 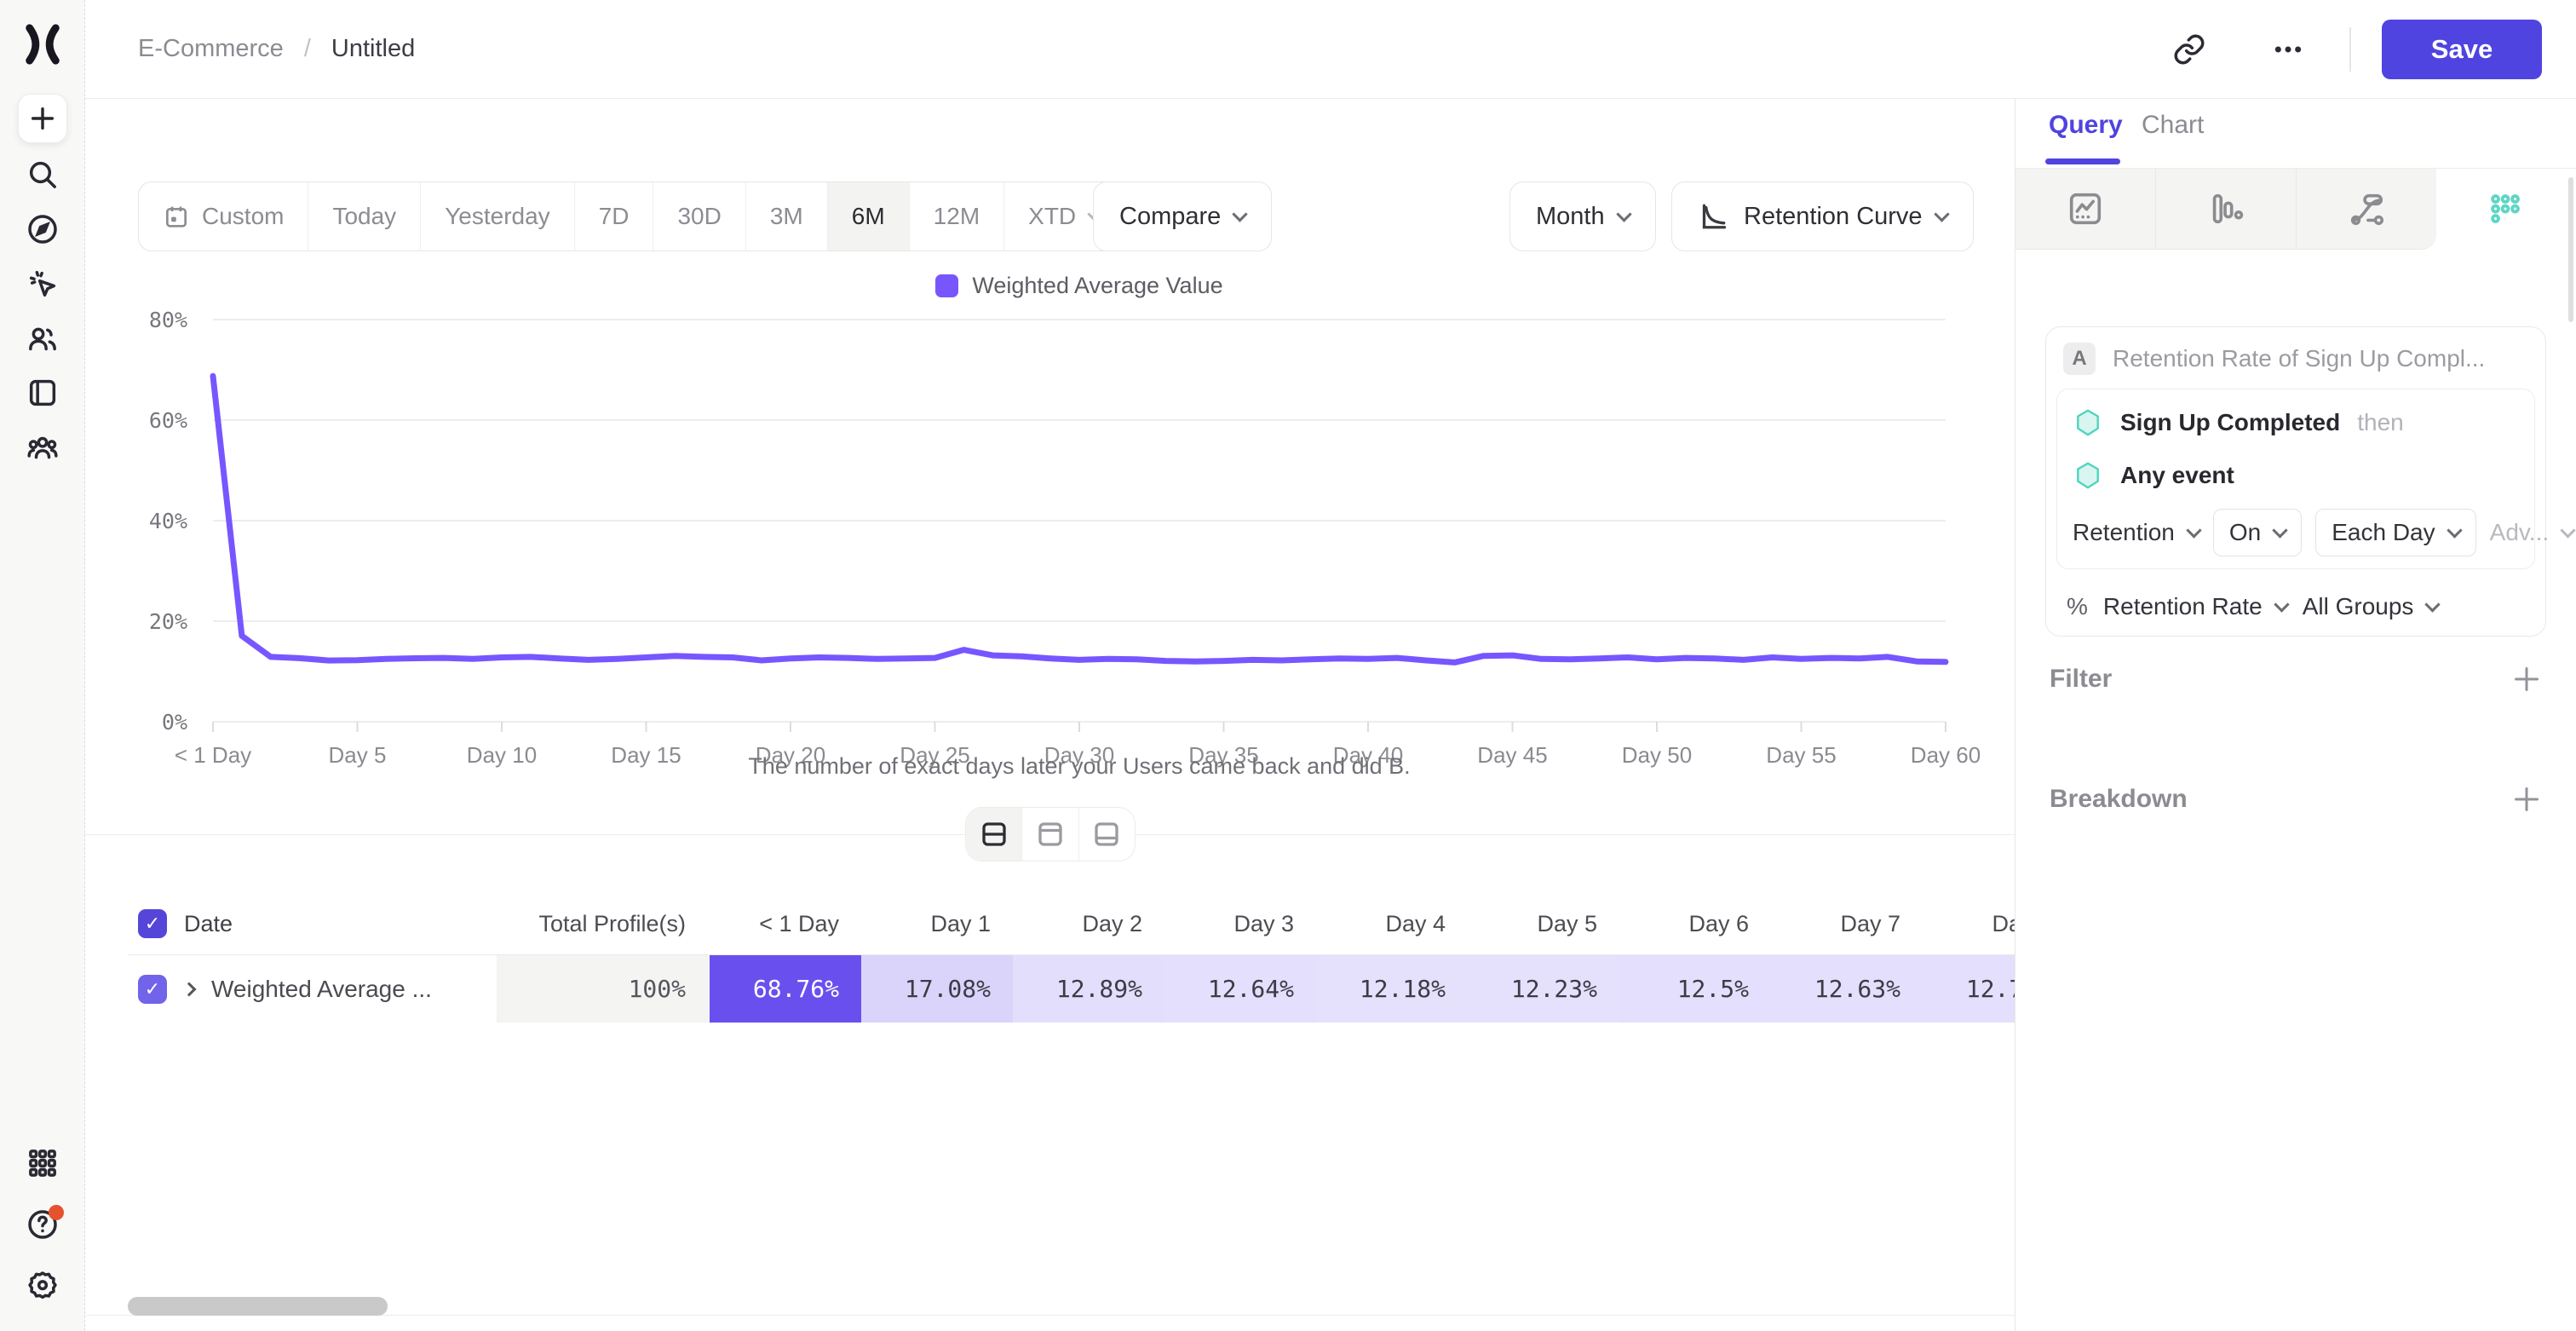 What do you see at coordinates (153, 989) in the screenshot?
I see `row-checkbox: ✓` at bounding box center [153, 989].